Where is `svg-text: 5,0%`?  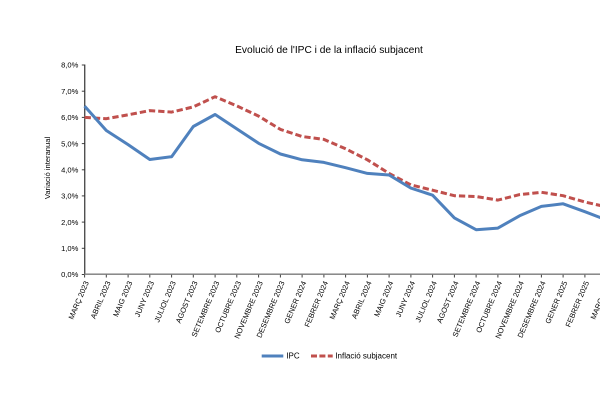
svg-text: 5,0% is located at coordinates (70, 143).